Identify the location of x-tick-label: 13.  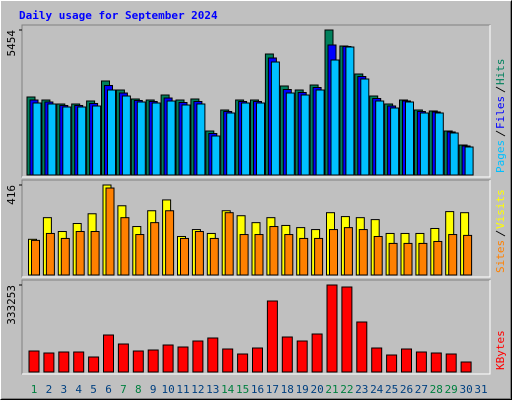
(212, 389).